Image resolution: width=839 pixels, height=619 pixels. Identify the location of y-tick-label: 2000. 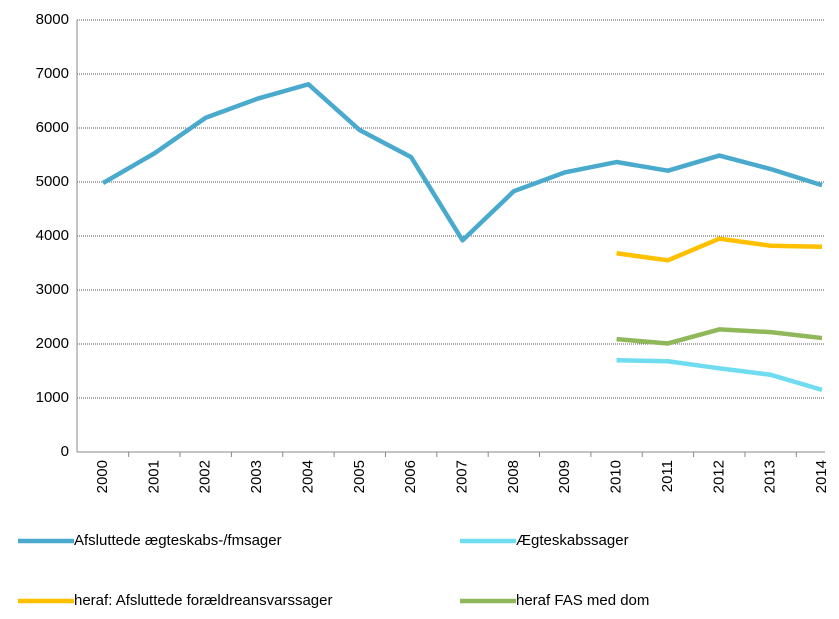
(52, 343).